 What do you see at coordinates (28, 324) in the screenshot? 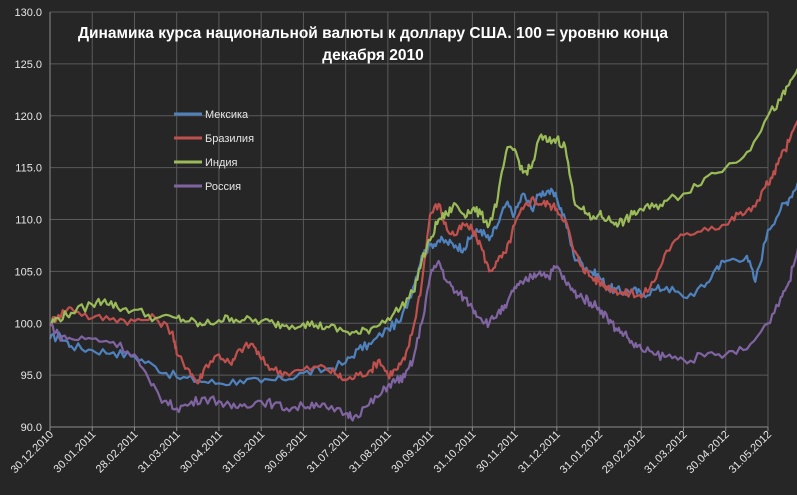
I see `y-tick-label: 100.0` at bounding box center [28, 324].